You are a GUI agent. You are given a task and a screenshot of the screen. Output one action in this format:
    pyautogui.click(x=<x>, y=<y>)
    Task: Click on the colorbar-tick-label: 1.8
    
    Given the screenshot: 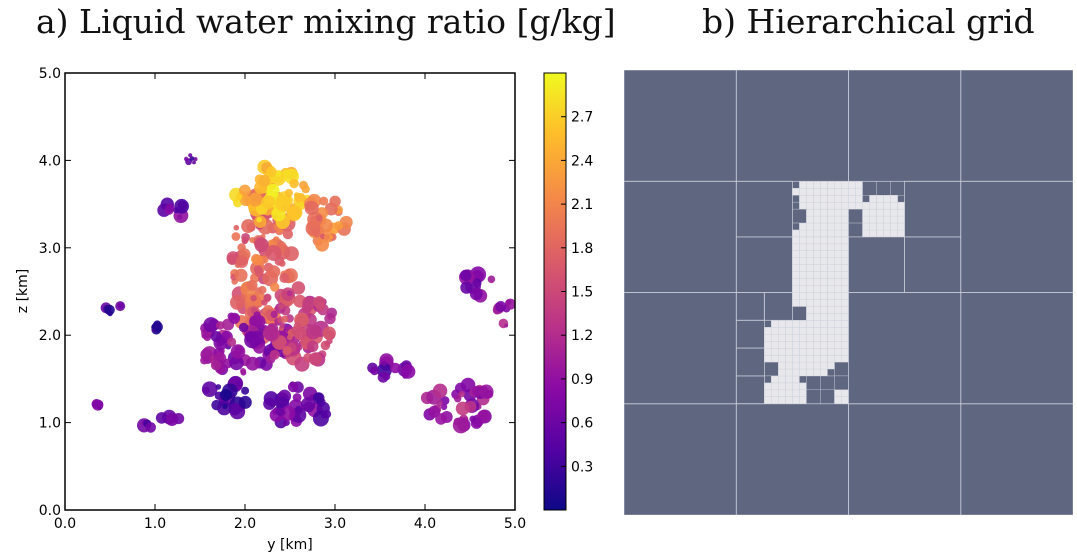 What is the action you would take?
    pyautogui.click(x=582, y=249)
    